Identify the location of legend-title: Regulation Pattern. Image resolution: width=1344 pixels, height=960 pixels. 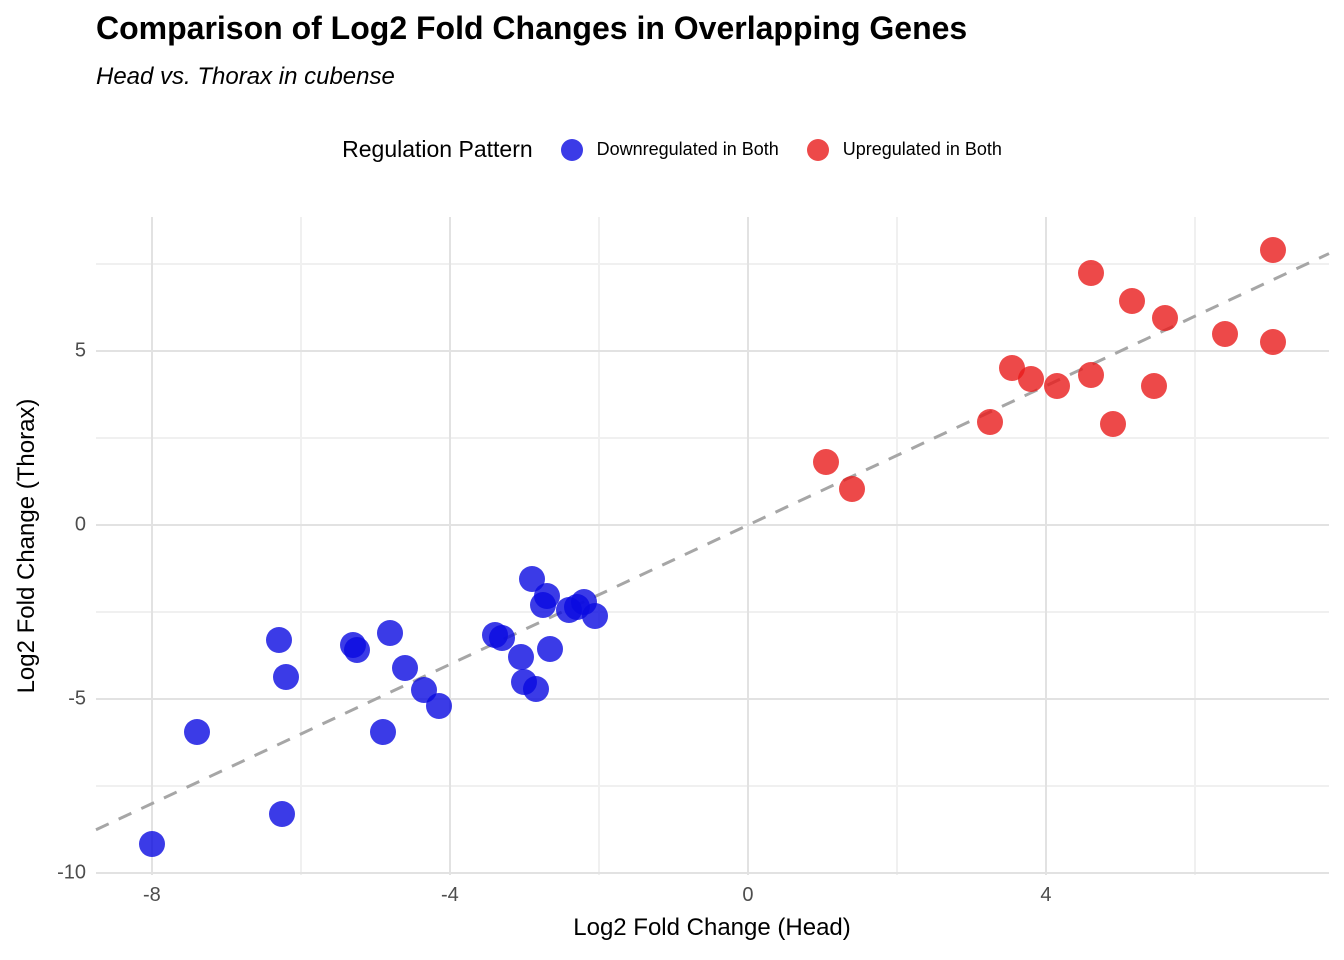
(437, 149).